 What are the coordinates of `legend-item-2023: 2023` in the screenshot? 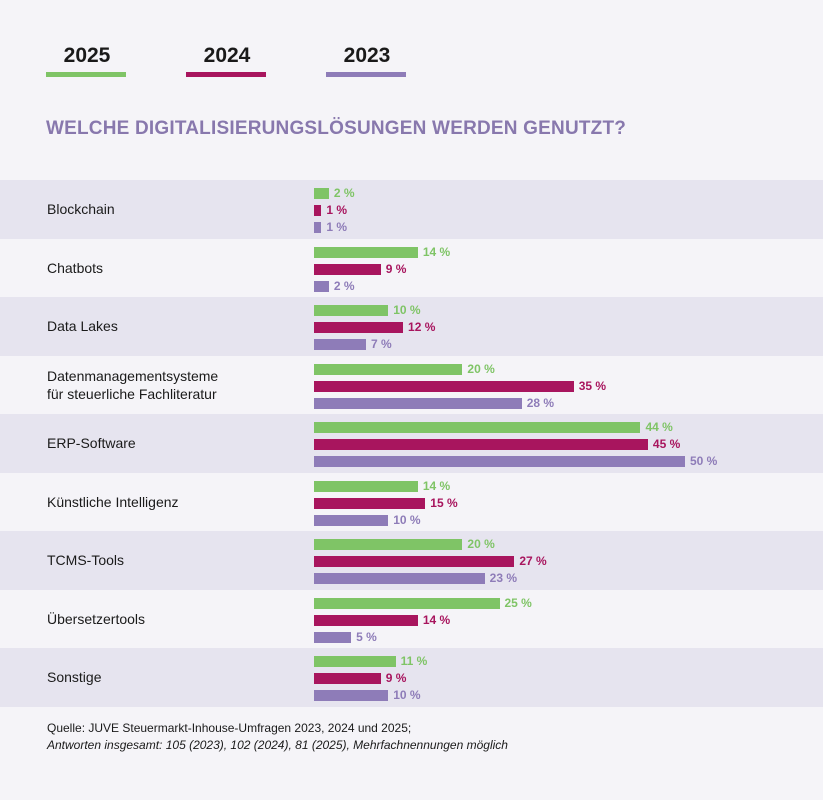 It's located at (367, 60).